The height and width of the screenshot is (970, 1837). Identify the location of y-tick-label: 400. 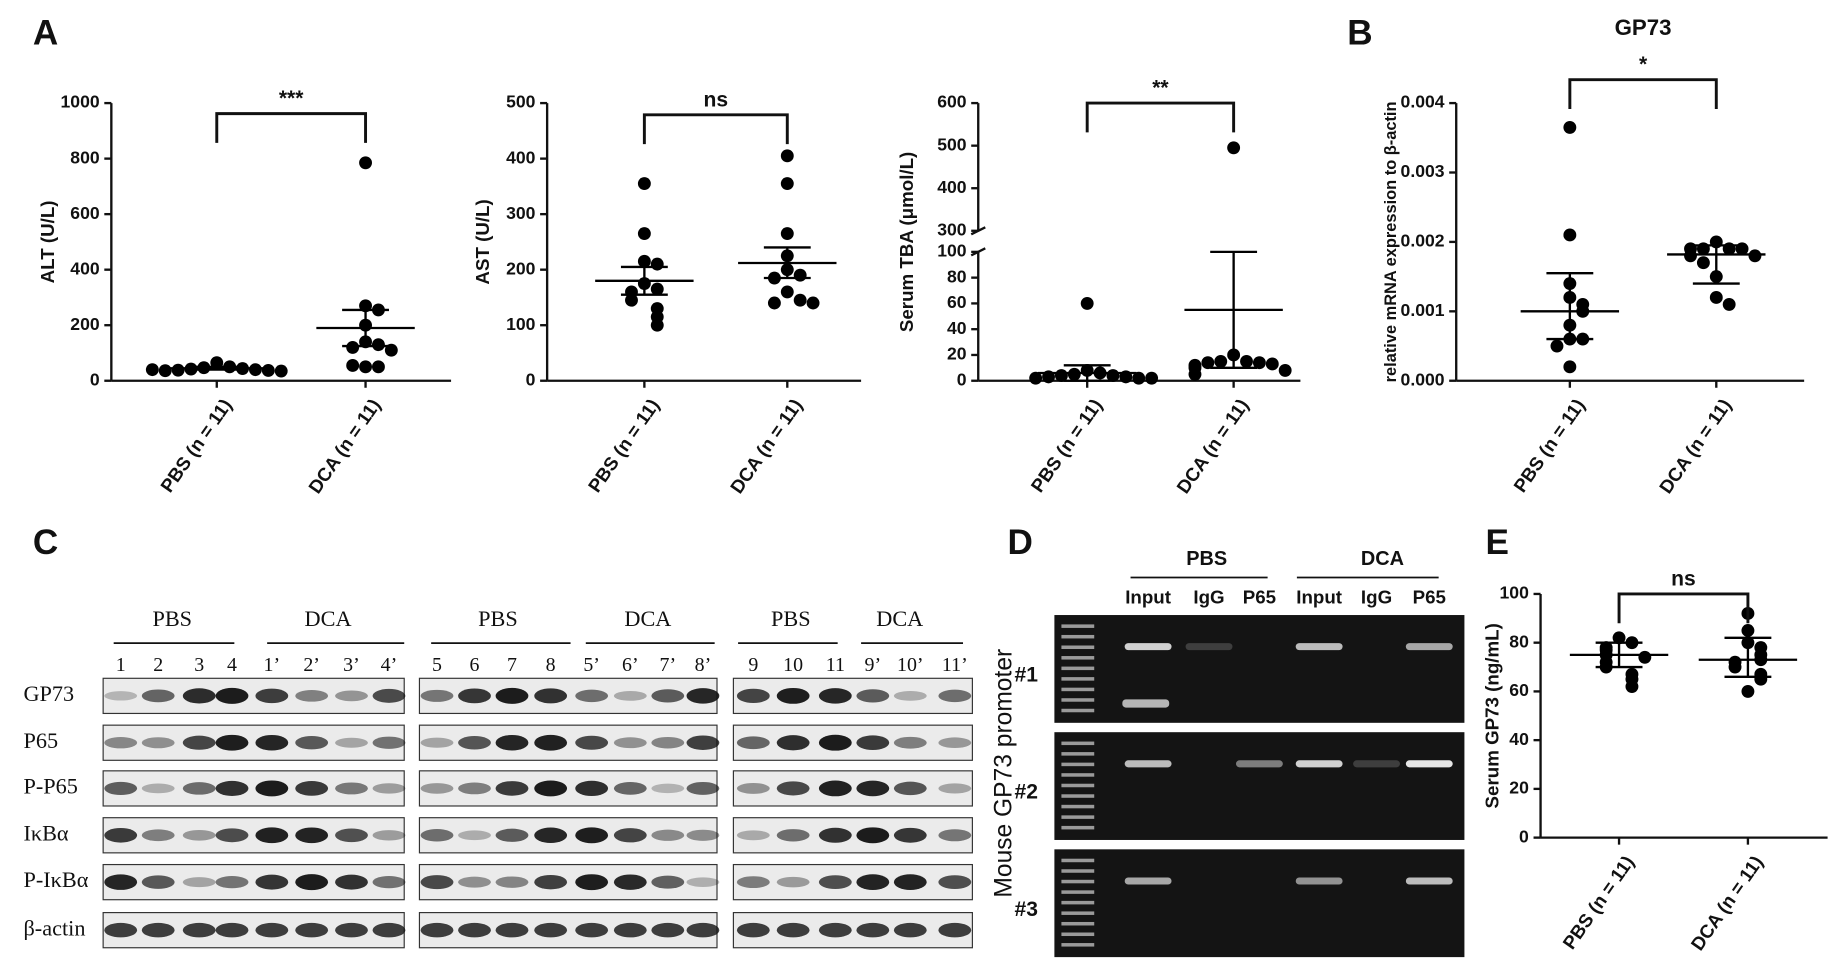
(85, 268).